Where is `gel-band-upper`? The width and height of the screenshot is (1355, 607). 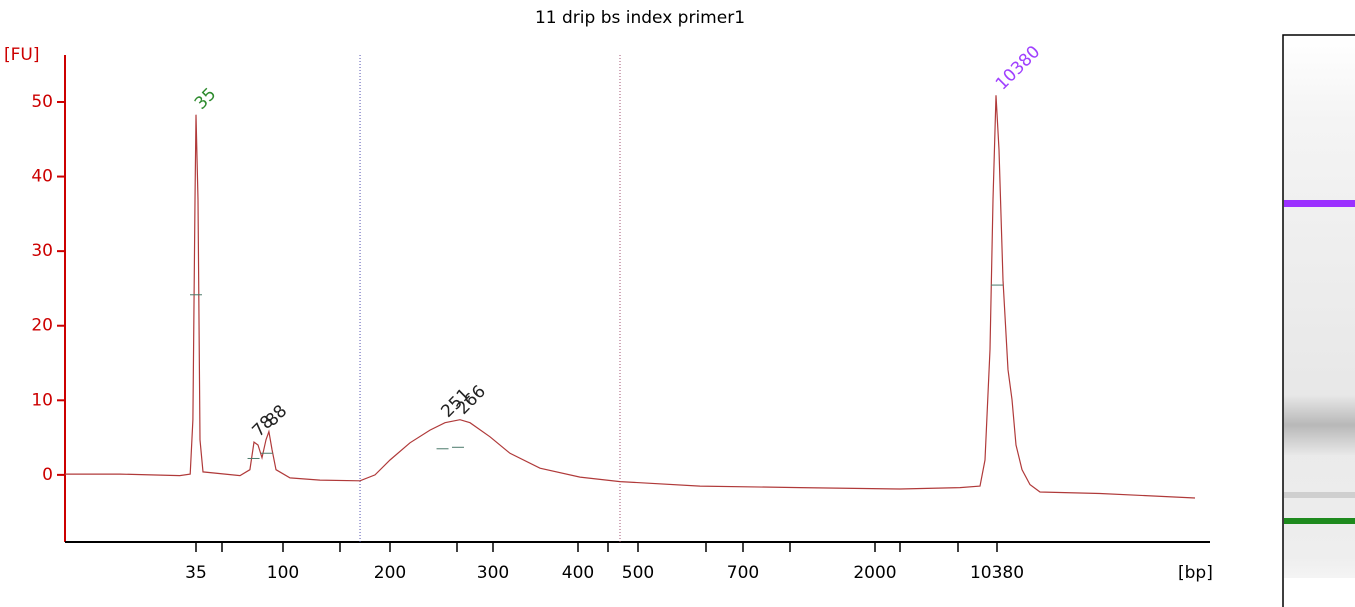
gel-band-upper is located at coordinates (1319, 203).